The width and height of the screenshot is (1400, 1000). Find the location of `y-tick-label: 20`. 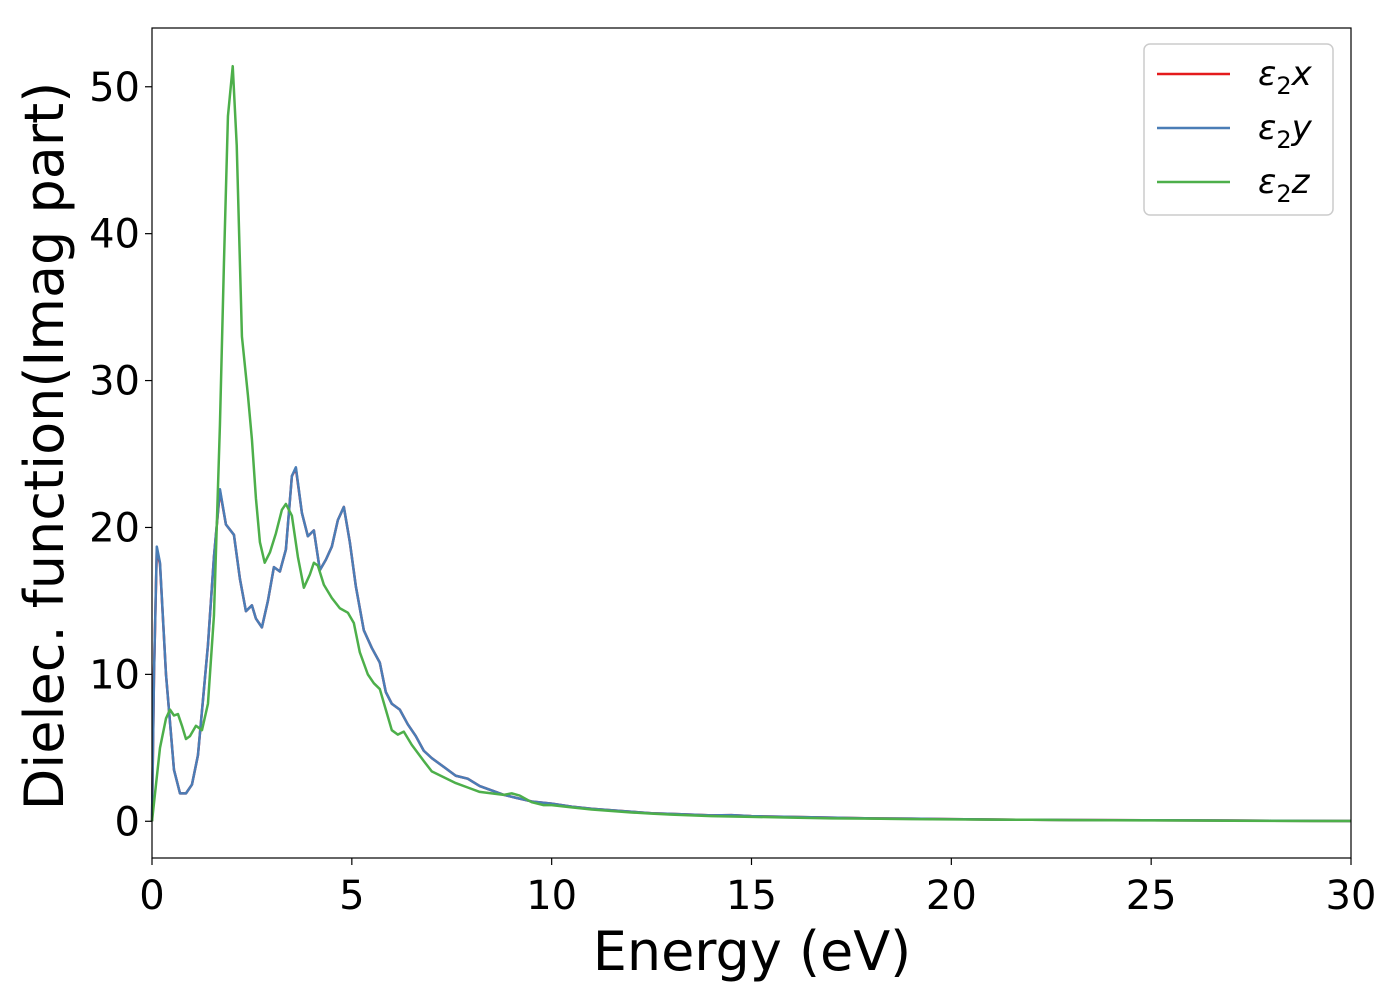

y-tick-label: 20 is located at coordinates (114, 528).